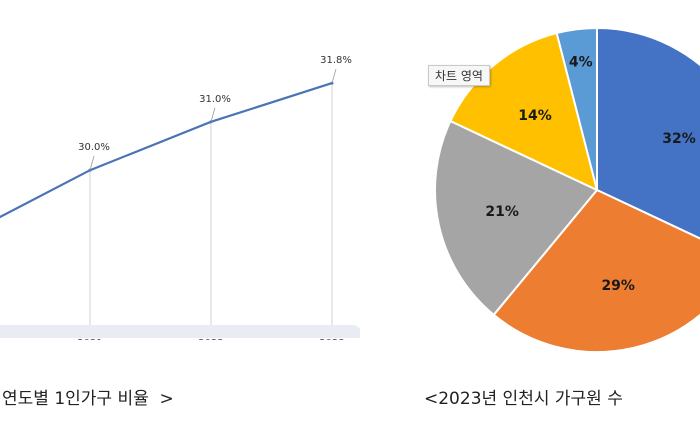 This screenshot has height=440, width=700. I want to click on pie-slice-label: 29%, so click(618, 286).